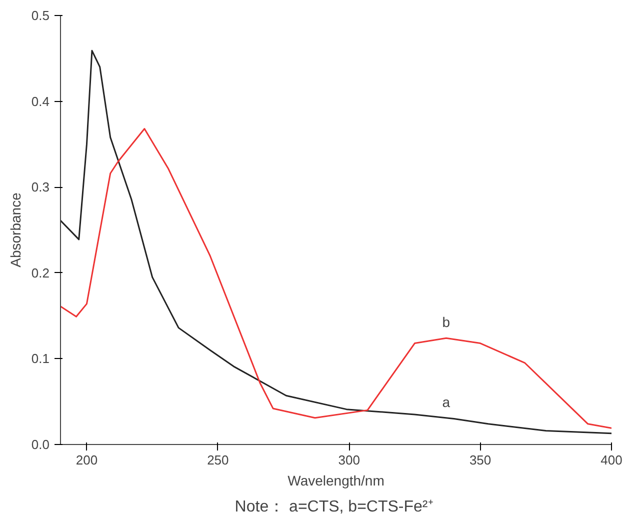 The image size is (631, 520). Describe the element at coordinates (349, 460) in the screenshot. I see `x-tick-label: 300` at that location.